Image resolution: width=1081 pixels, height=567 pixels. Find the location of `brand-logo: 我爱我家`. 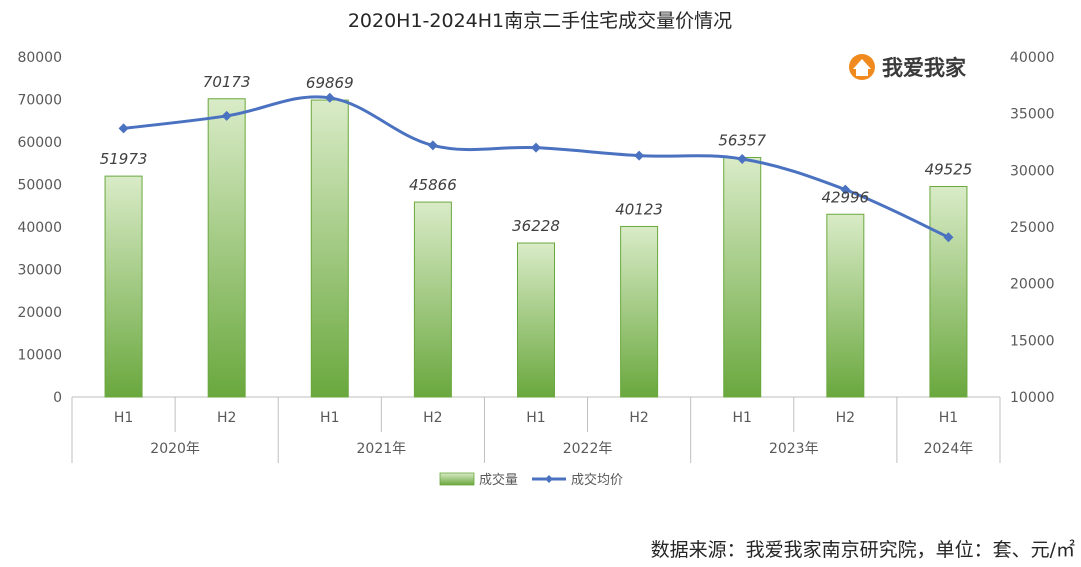

brand-logo: 我爱我家 is located at coordinates (908, 67).